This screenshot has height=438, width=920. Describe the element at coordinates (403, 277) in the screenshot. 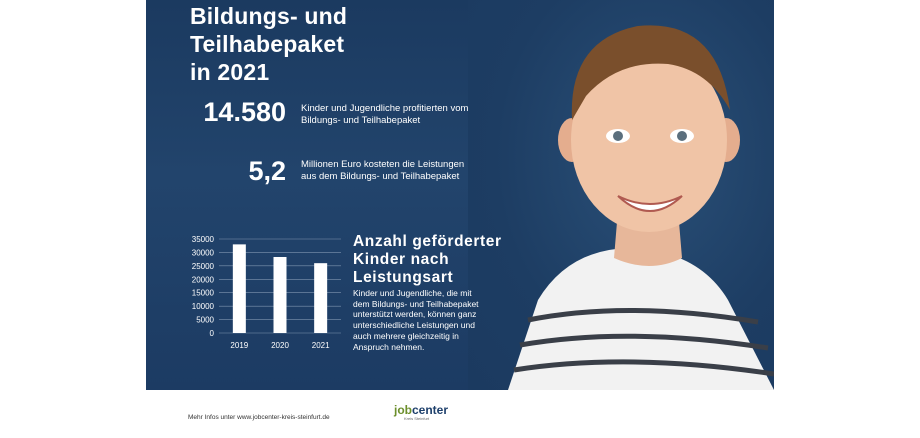

I see `chart-title-line-3: Leistungsart` at that location.